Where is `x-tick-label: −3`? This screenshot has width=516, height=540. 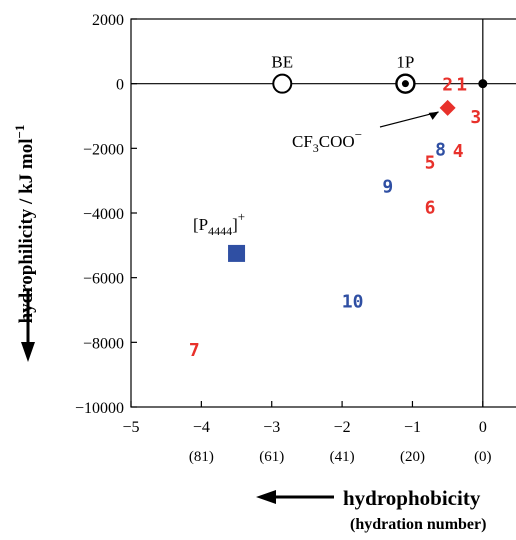 x-tick-label: −3 is located at coordinates (271, 427).